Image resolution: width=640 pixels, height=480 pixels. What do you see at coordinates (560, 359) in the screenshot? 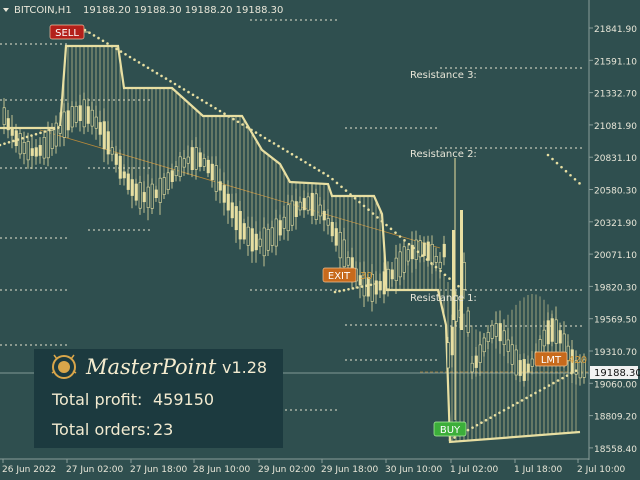
I see `limit-marker: LMT 420` at bounding box center [560, 359].